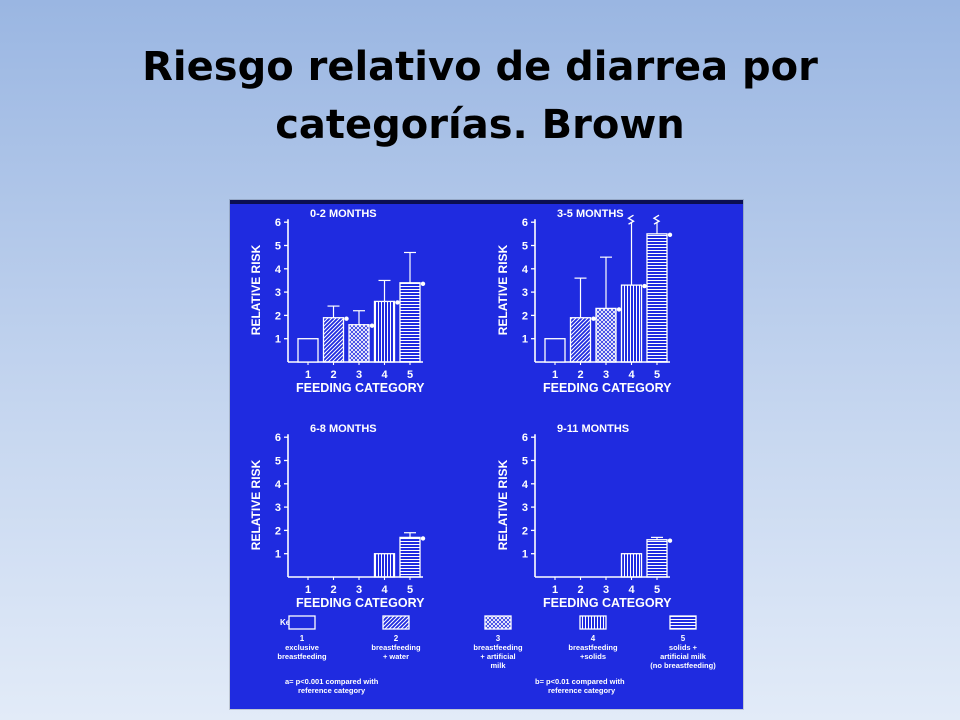 The image size is (960, 720). I want to click on key-swatch-crosshatch, so click(498, 622).